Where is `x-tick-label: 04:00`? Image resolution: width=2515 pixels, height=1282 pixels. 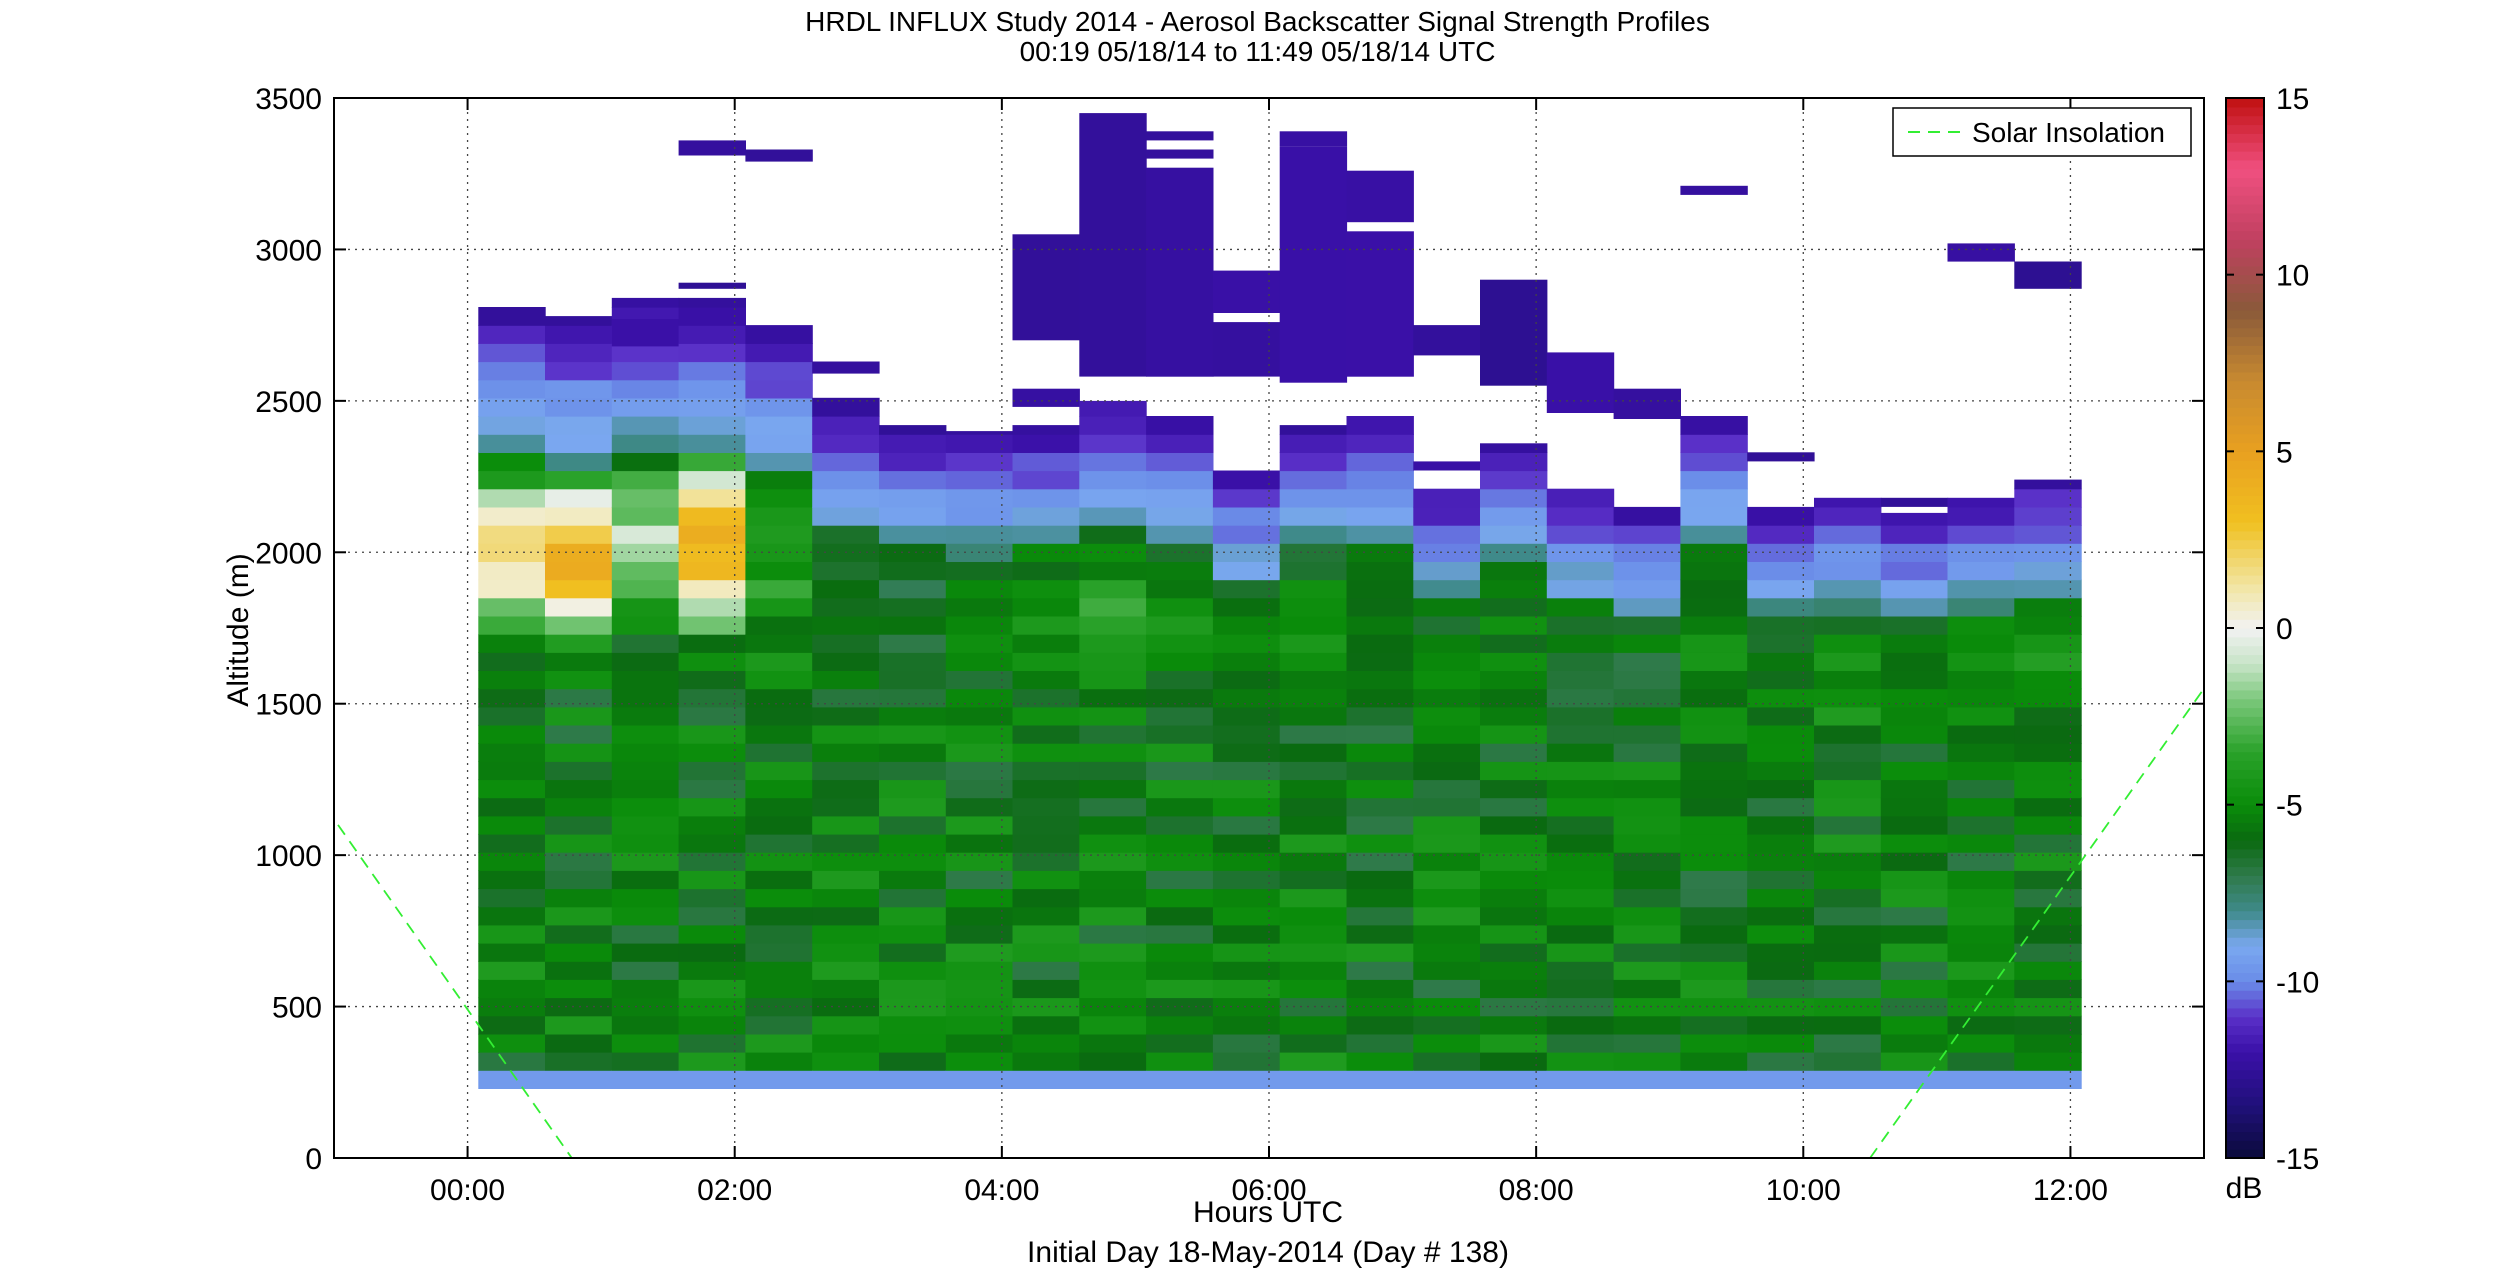
x-tick-label: 04:00 is located at coordinates (1001, 1190).